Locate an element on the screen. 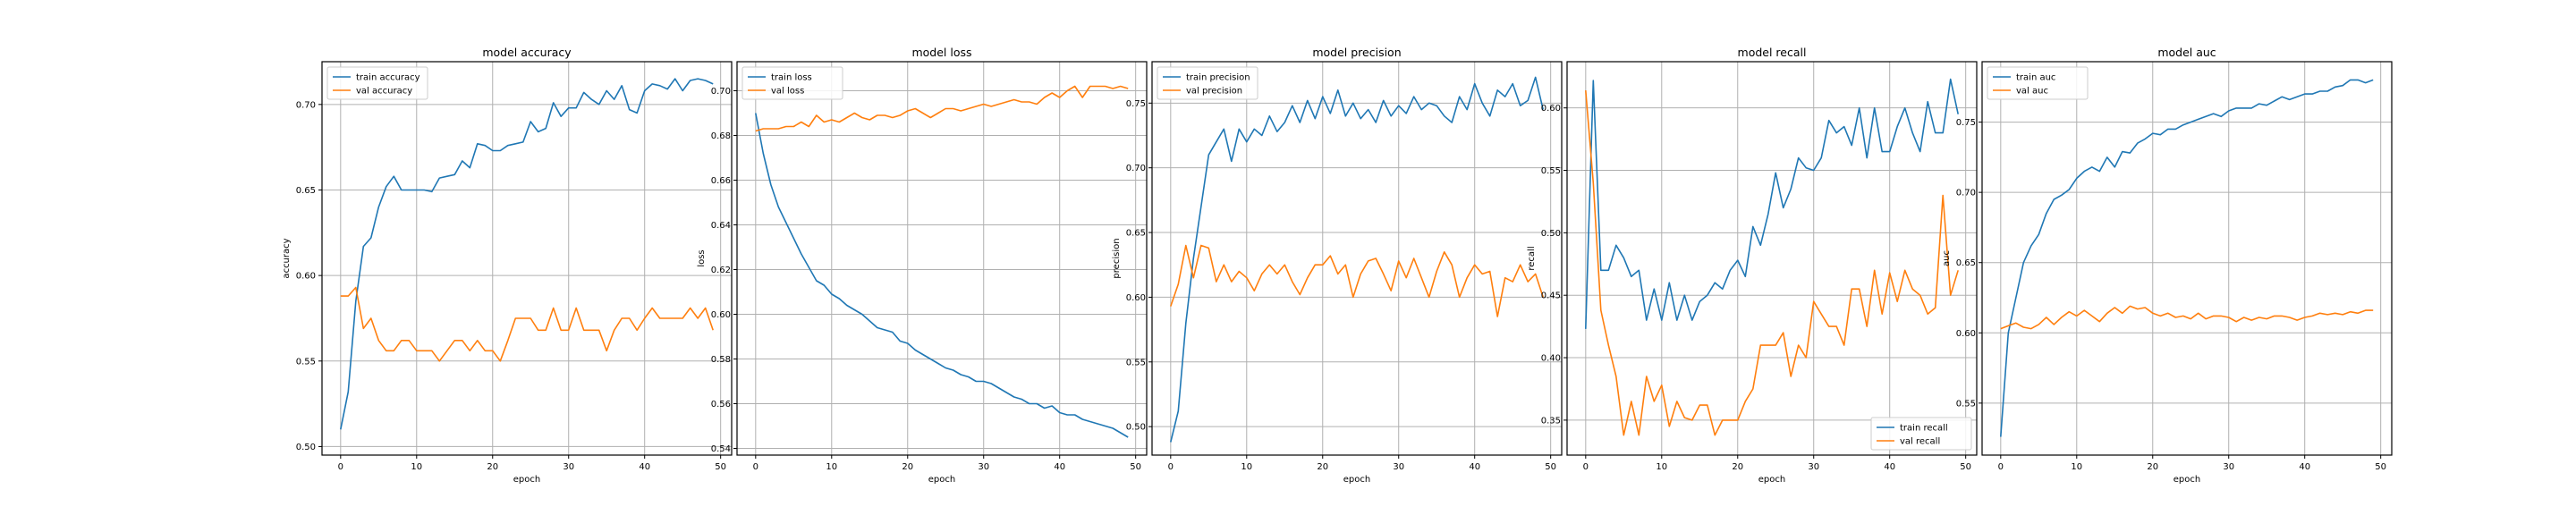 This screenshot has width=2576, height=515. y-axis-label: auc is located at coordinates (1947, 258).